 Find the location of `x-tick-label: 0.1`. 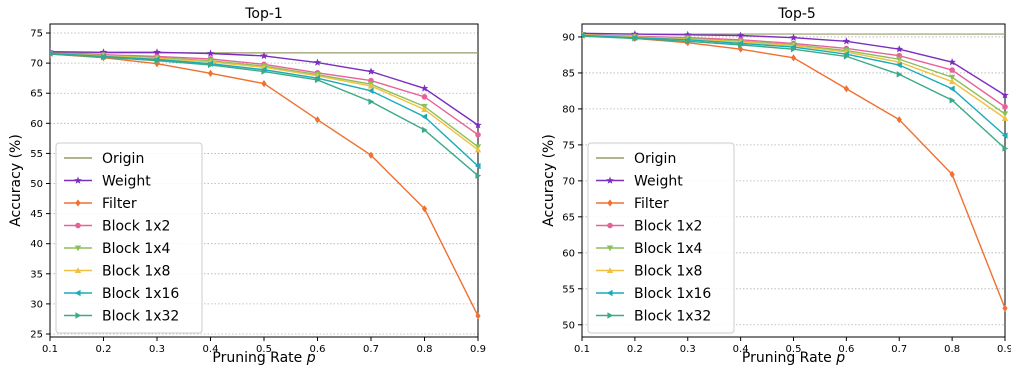

x-tick-label: 0.1 is located at coordinates (50, 349).